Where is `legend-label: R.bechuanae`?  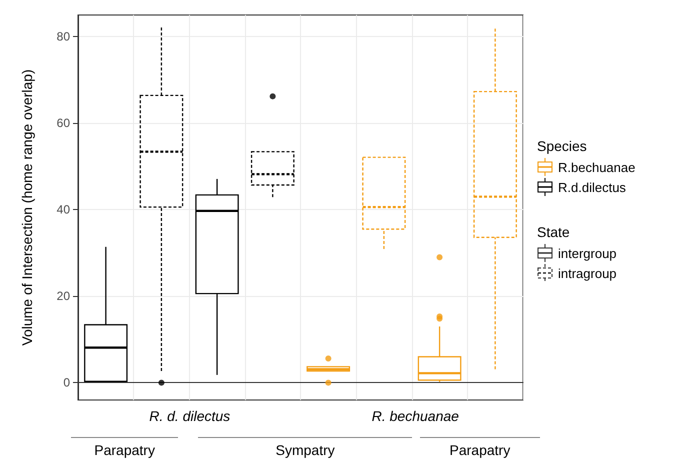
legend-label: R.bechuanae is located at coordinates (597, 167).